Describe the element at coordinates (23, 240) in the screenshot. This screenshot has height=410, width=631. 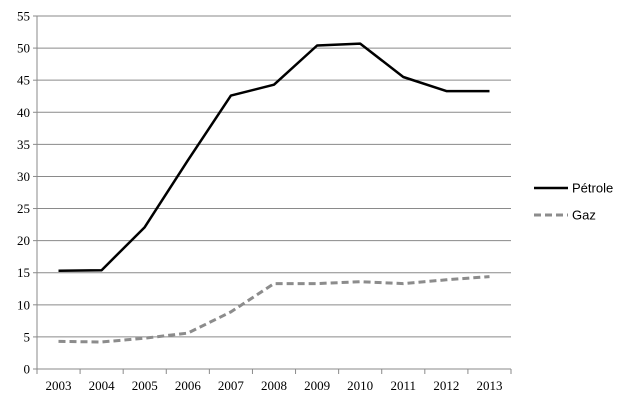
I see `y-tick-label: 20` at that location.